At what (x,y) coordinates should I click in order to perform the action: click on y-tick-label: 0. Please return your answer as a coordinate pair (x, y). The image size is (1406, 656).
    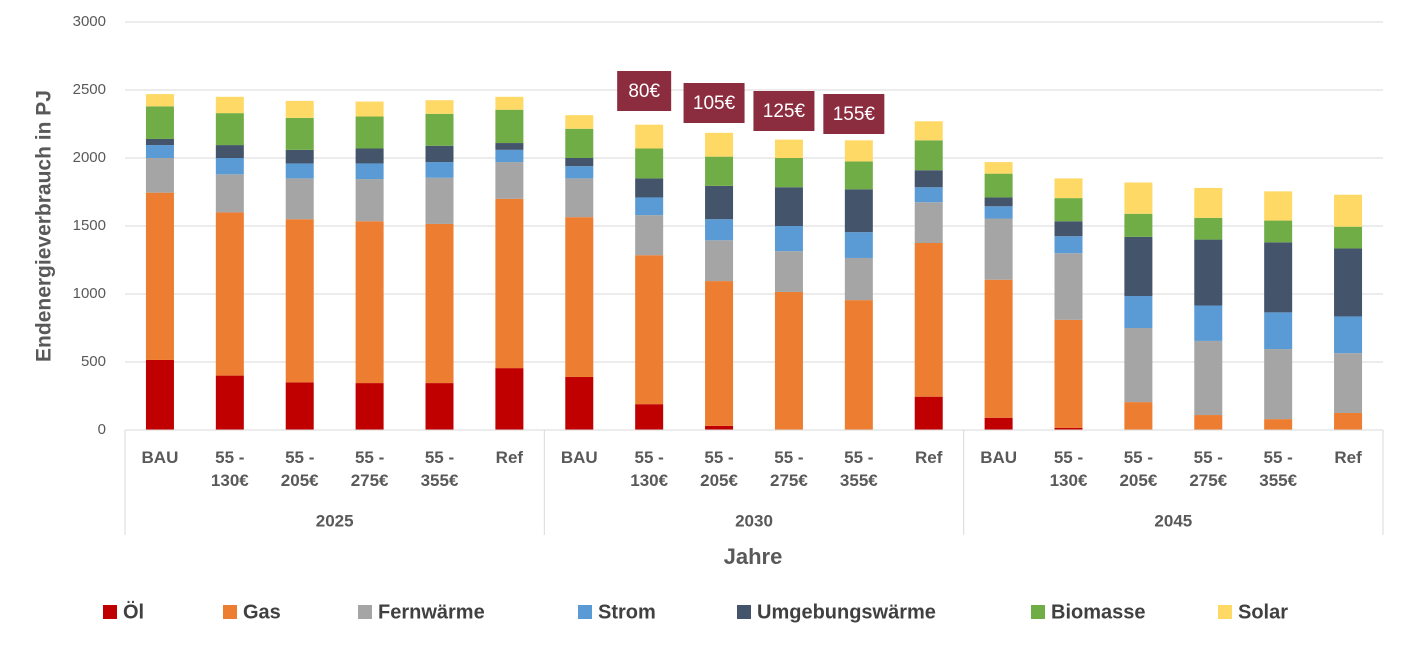
    Looking at the image, I should click on (102, 429).